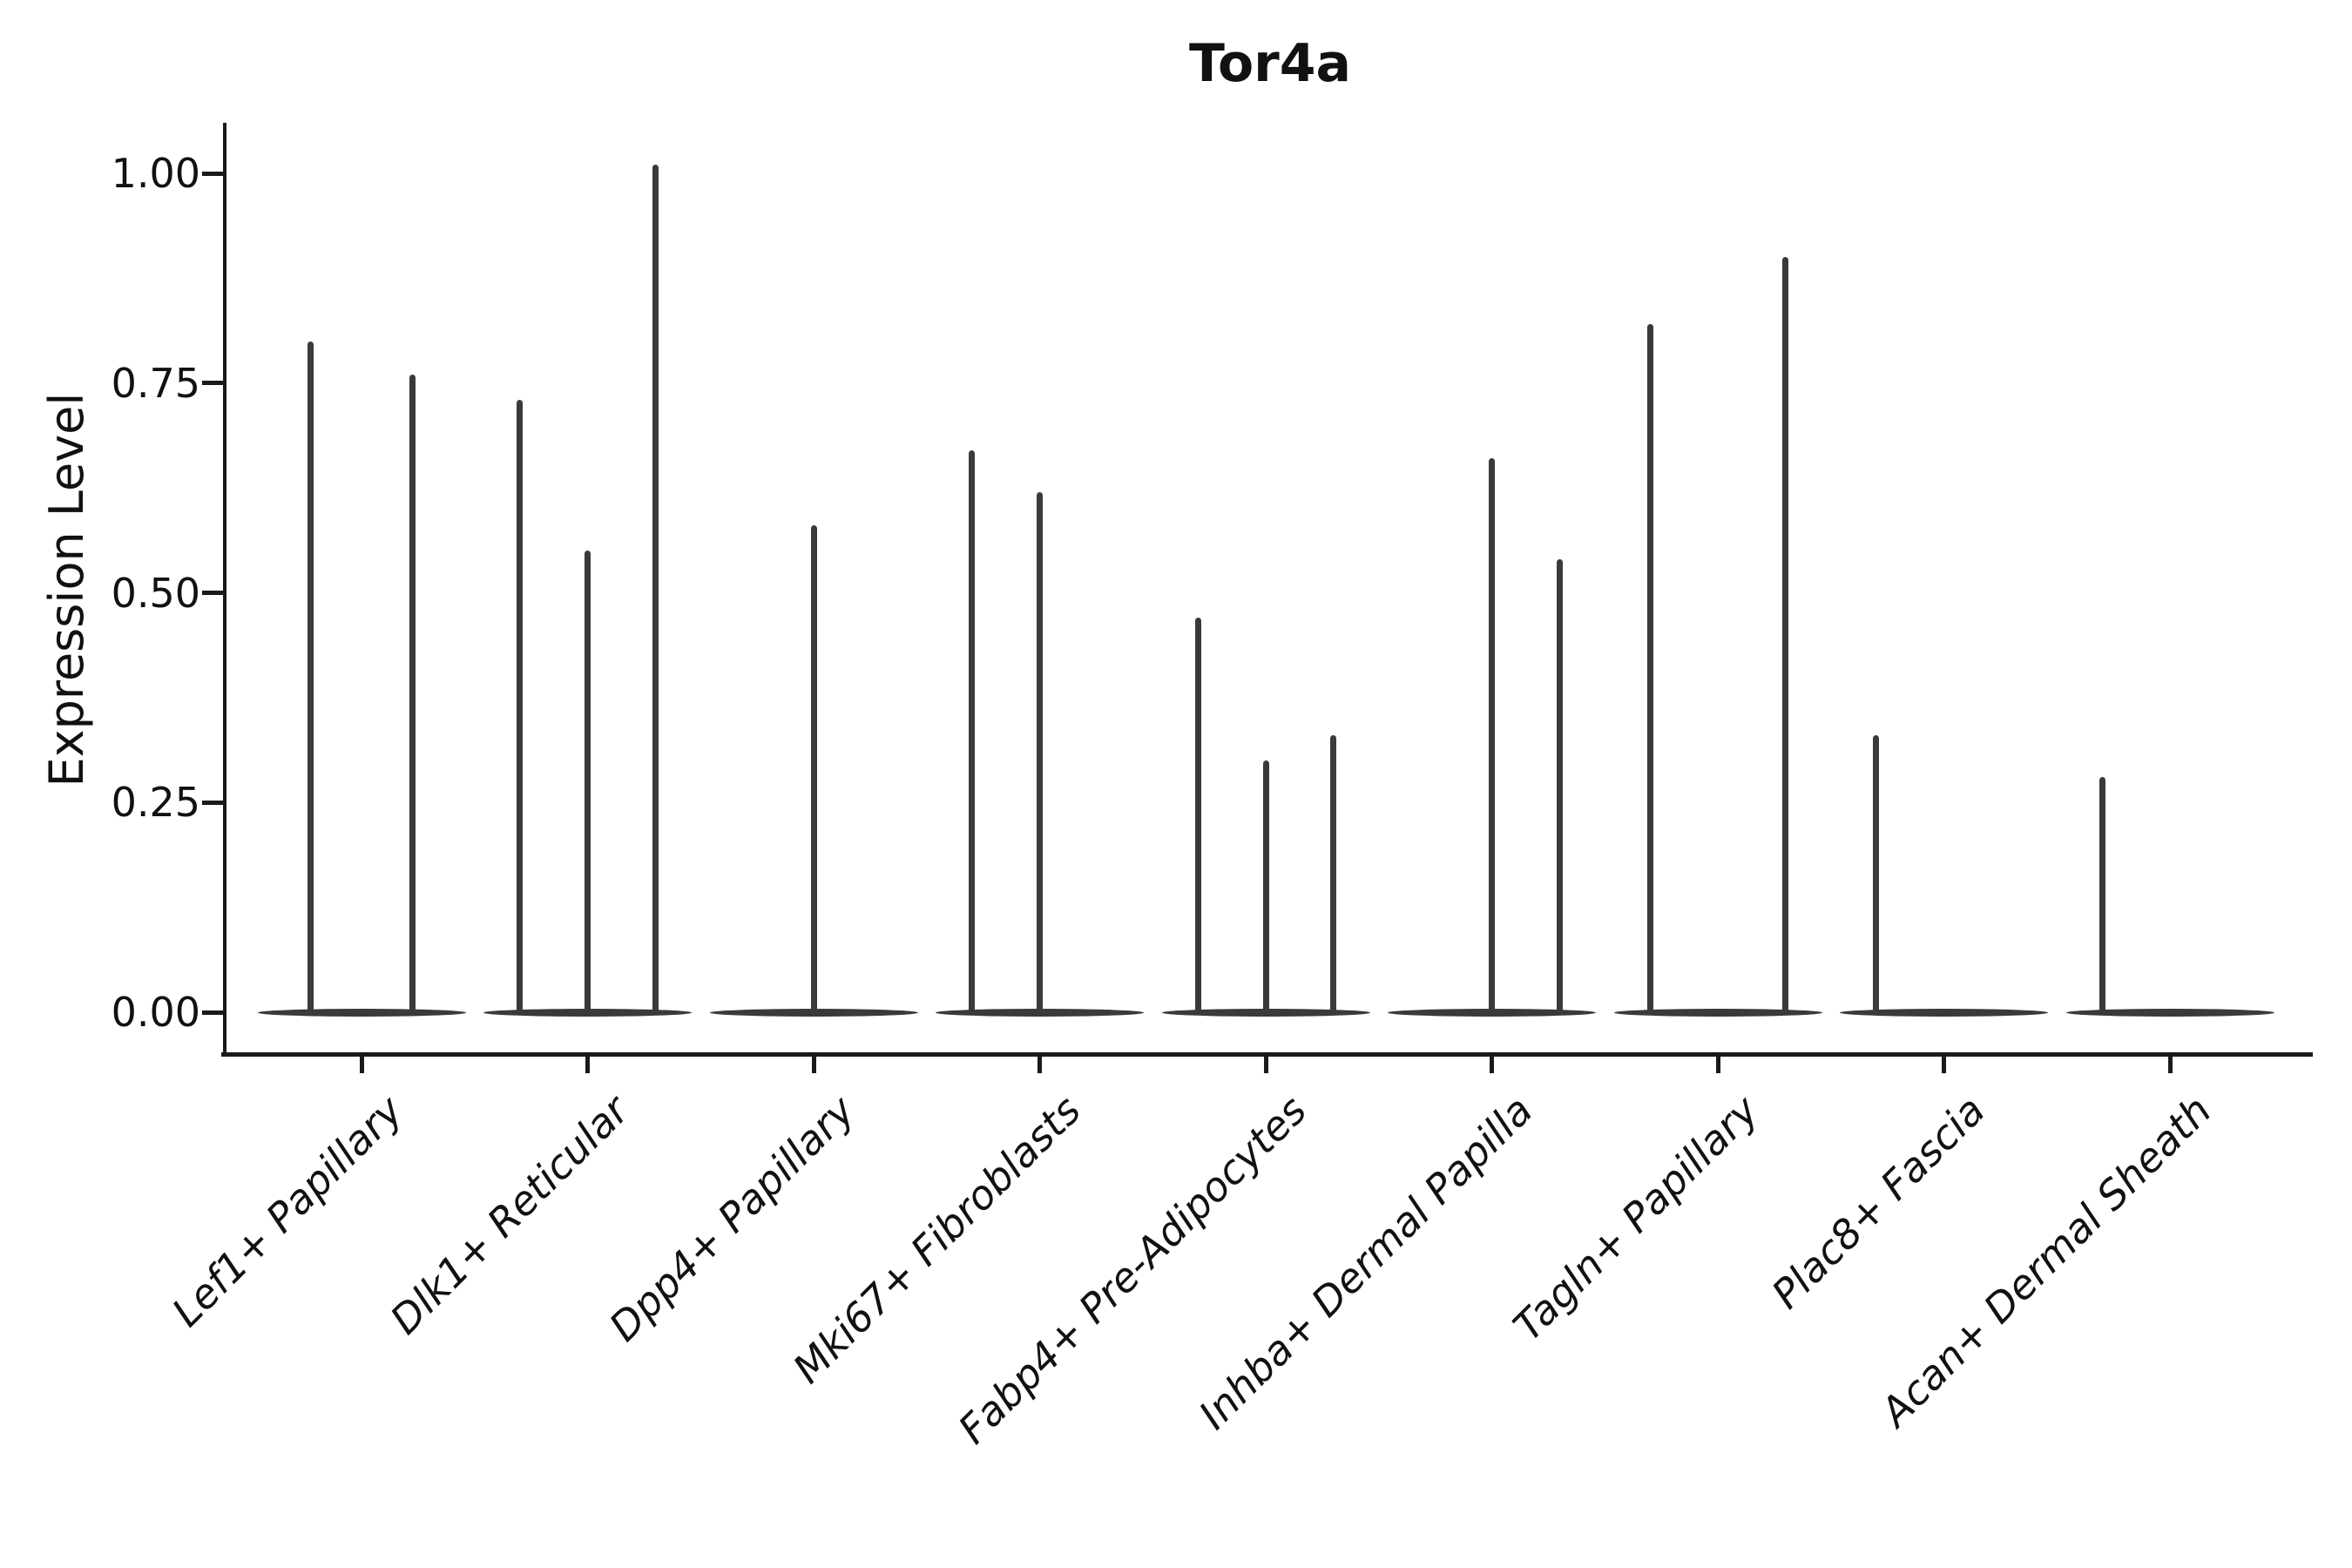  Describe the element at coordinates (155, 803) in the screenshot. I see `y-tick-label: 0.25` at that location.